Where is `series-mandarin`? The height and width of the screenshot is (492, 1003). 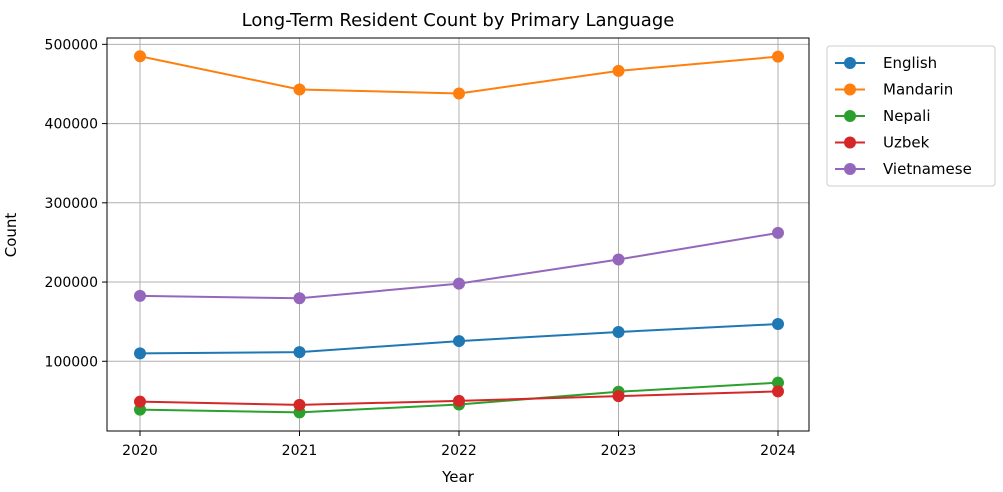 series-mandarin is located at coordinates (459, 75).